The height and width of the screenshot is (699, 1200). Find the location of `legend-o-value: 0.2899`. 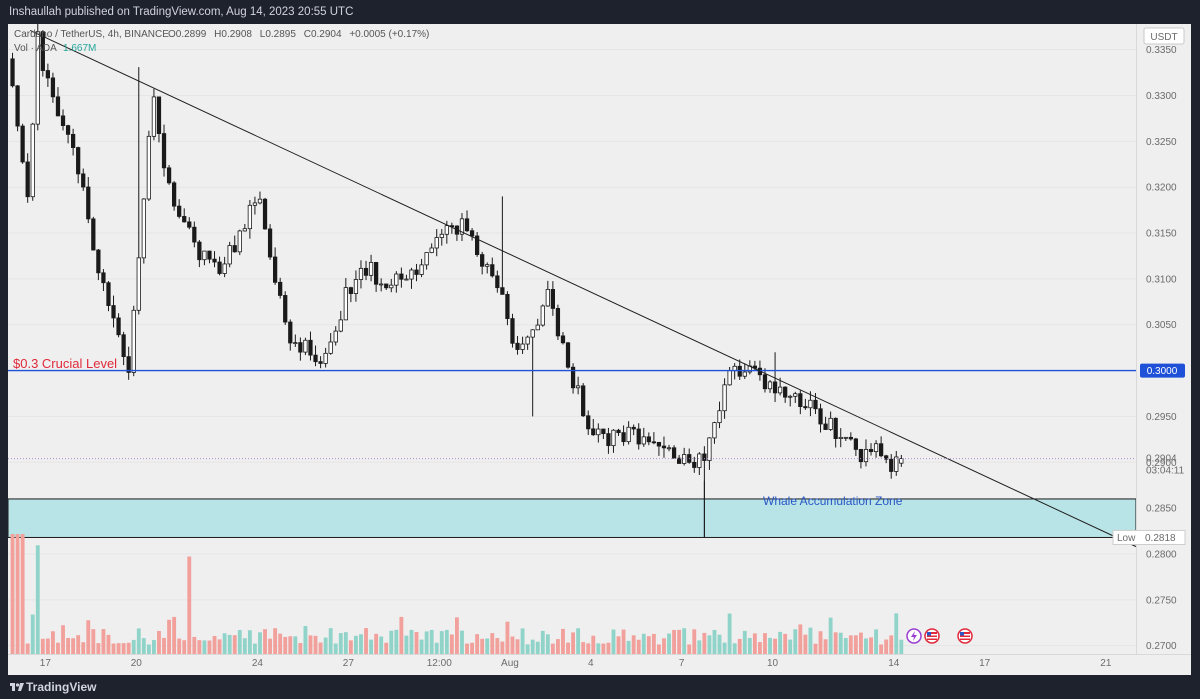

legend-o-value: 0.2899 is located at coordinates (191, 34).